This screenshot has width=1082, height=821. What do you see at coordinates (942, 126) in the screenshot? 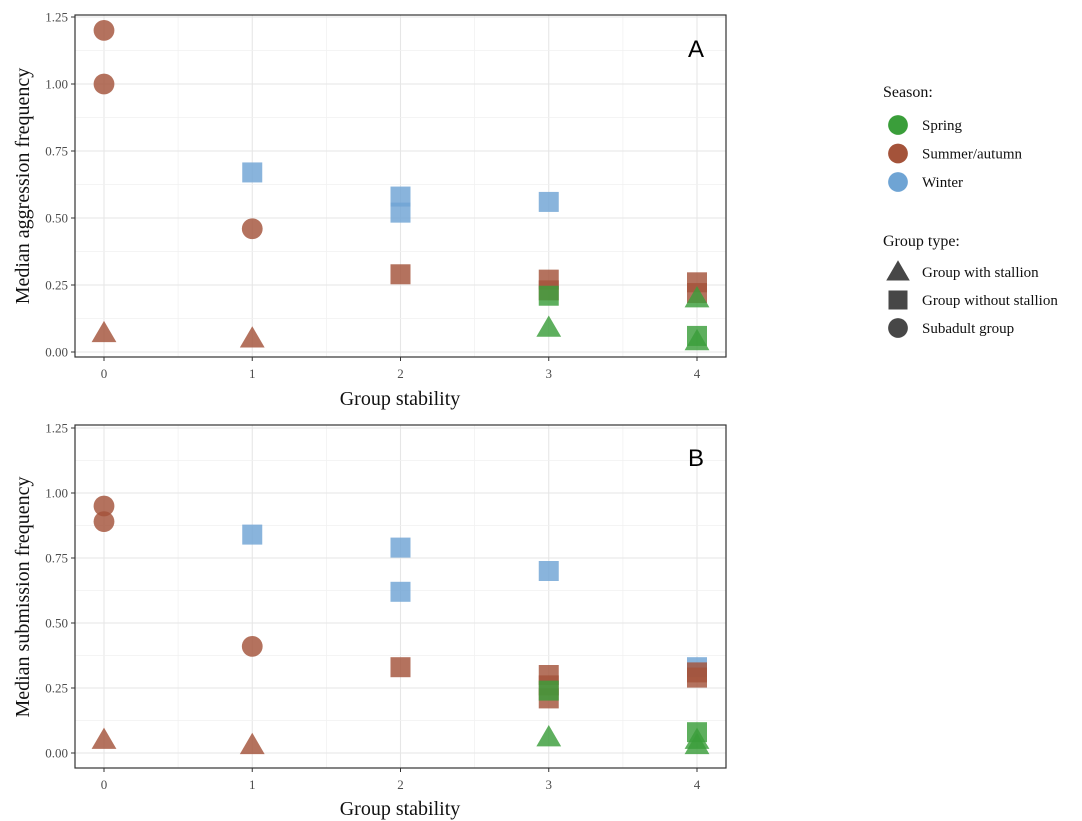
I see `legend-label-spring: Spring` at bounding box center [942, 126].